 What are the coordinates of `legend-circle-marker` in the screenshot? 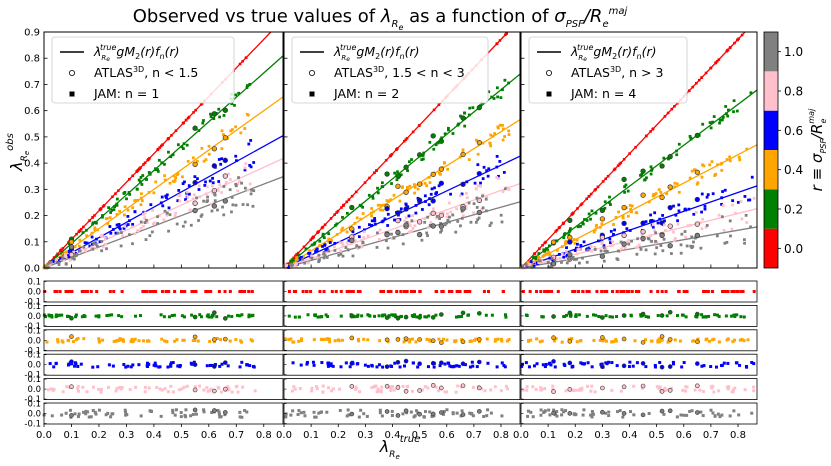 It's located at (311, 73).